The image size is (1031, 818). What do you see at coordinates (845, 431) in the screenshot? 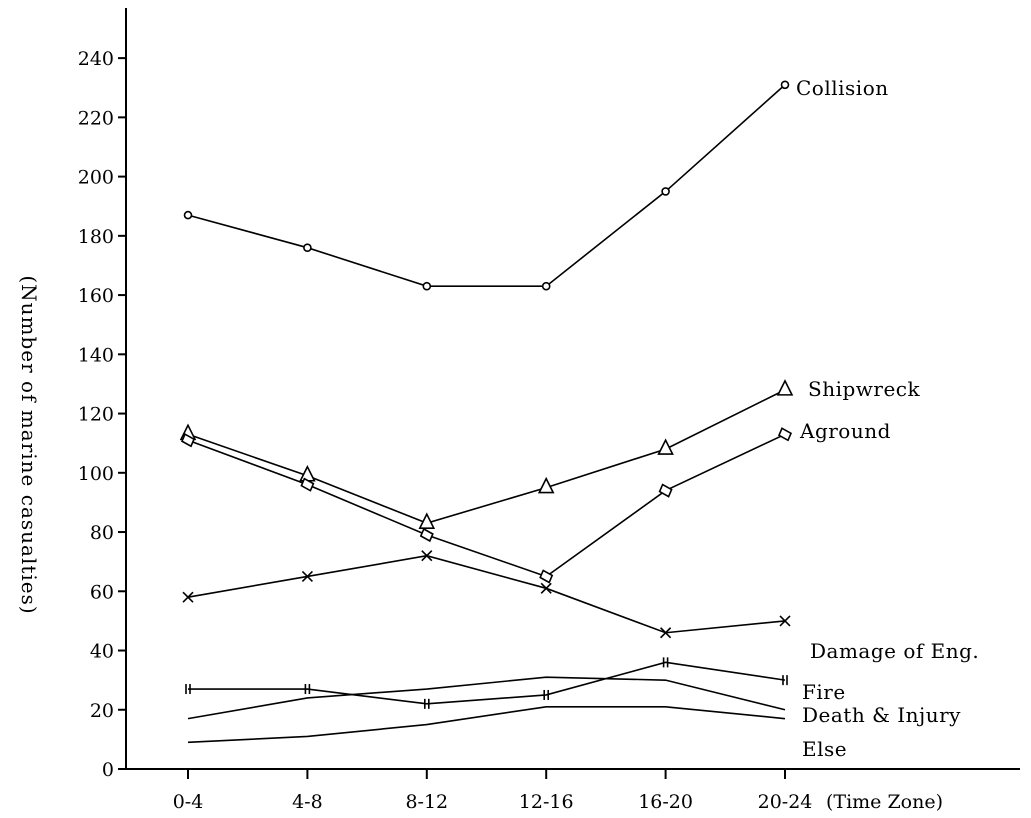
I see `series-label-aground: Aground` at bounding box center [845, 431].